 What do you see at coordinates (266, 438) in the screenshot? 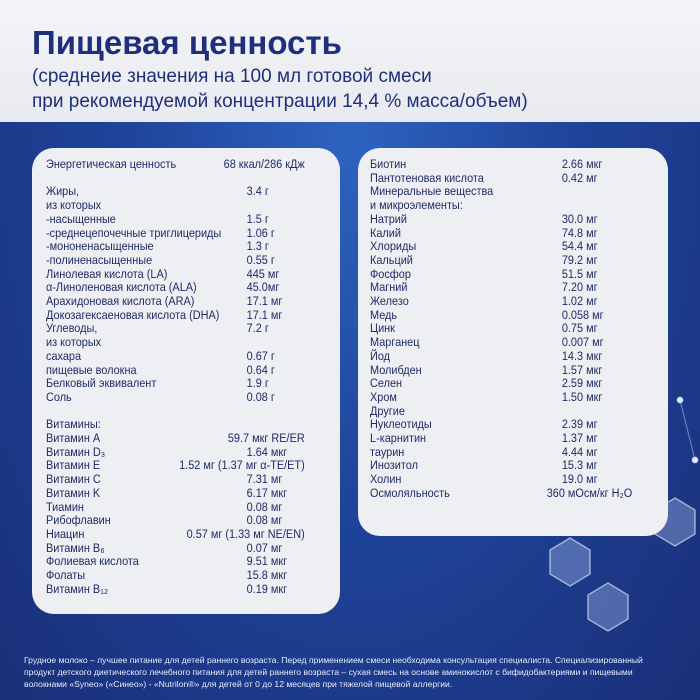
I see `nutrient-value: 59.7 мкг RE/ER` at bounding box center [266, 438].